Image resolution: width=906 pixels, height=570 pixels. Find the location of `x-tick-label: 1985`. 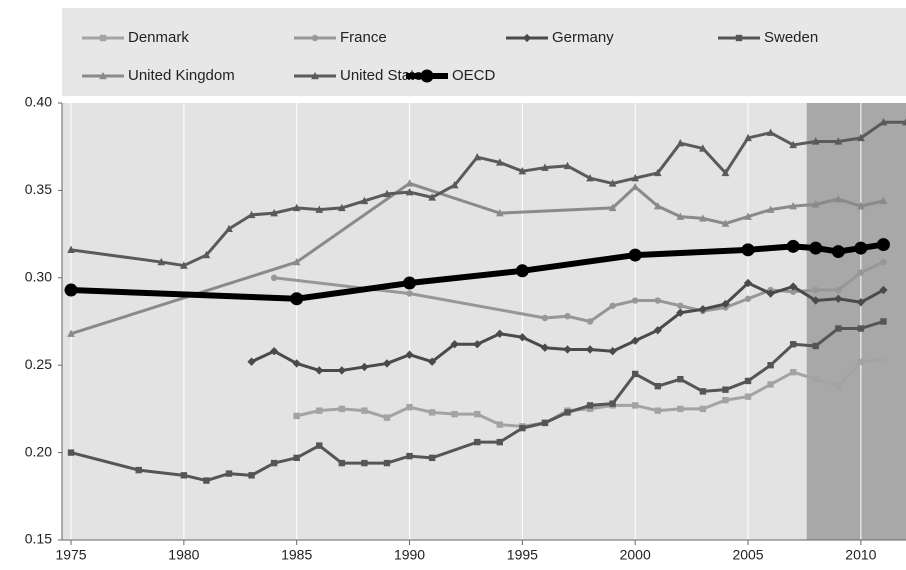

x-tick-label: 1985 is located at coordinates (296, 555).